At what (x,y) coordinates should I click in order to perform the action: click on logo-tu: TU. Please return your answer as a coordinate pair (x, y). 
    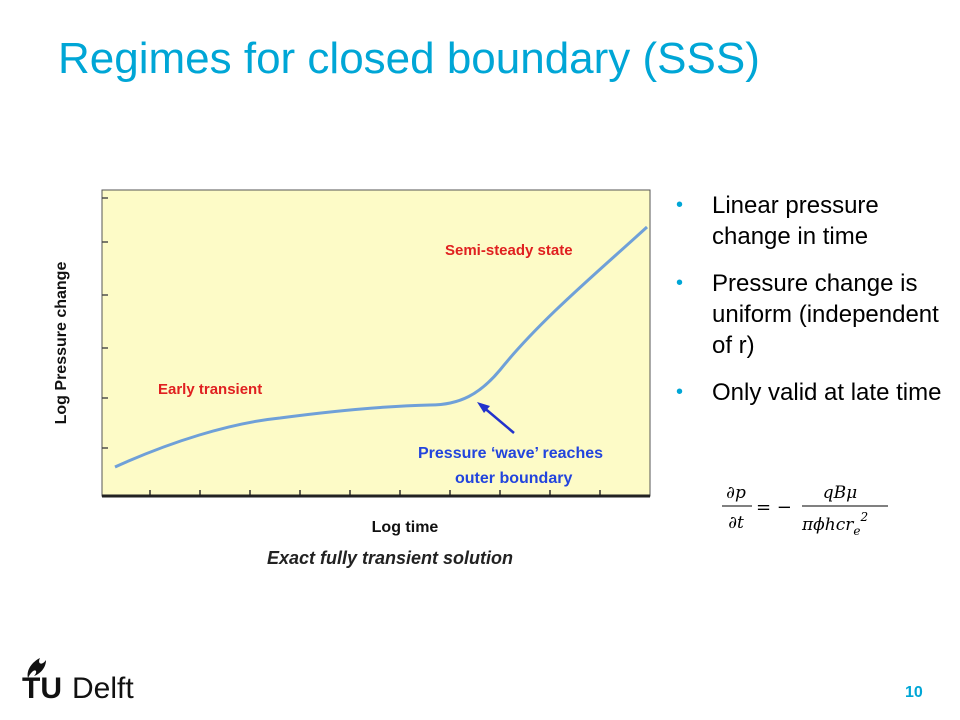
    Looking at the image, I should click on (42, 688).